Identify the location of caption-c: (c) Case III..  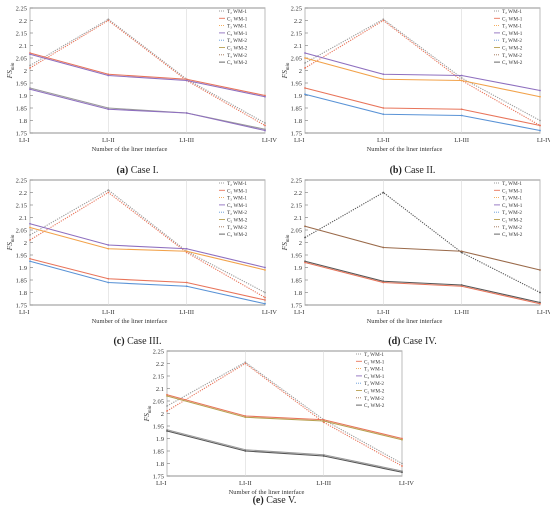
(137, 341).